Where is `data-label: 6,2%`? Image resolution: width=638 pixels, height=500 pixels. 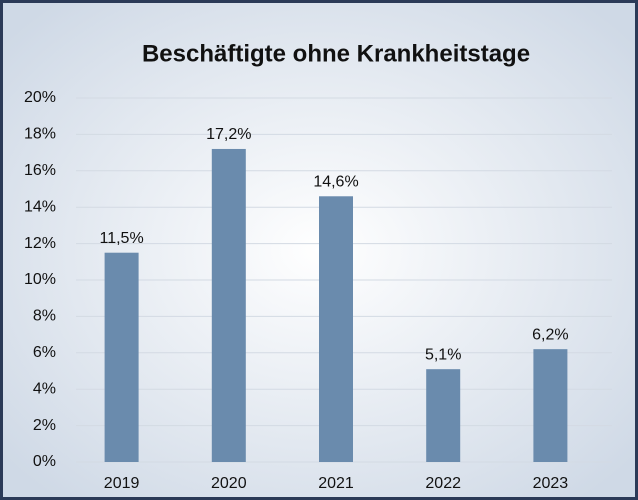
data-label: 6,2% is located at coordinates (550, 334).